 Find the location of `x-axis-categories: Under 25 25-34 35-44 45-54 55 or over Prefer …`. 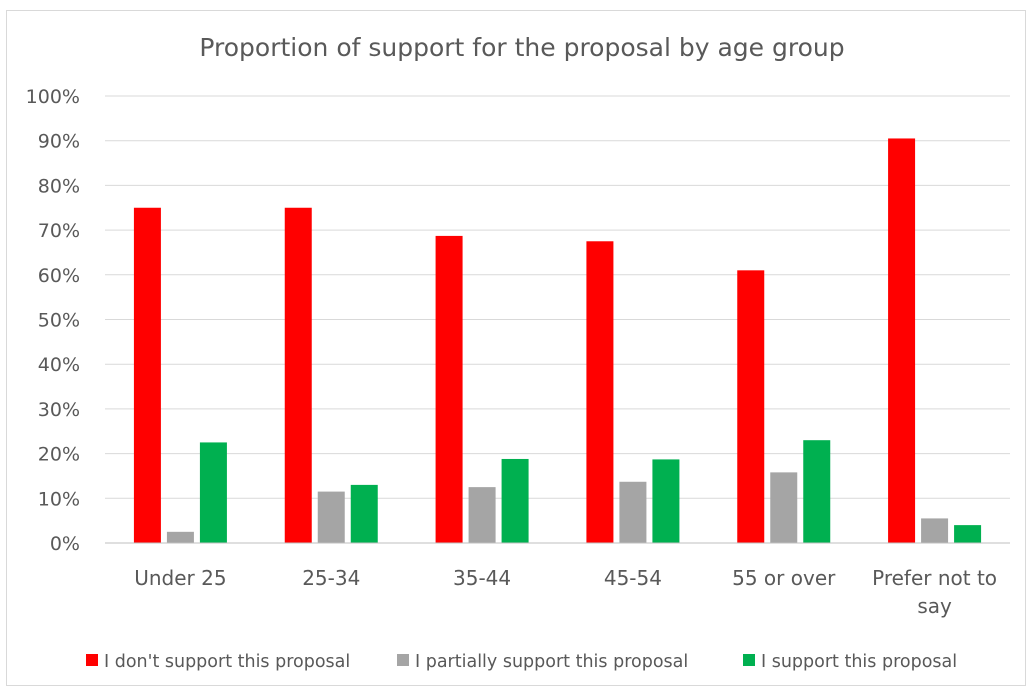

x-axis-categories: Under 25 25-34 35-44 45-54 55 or over Prefer … is located at coordinates (565, 592).